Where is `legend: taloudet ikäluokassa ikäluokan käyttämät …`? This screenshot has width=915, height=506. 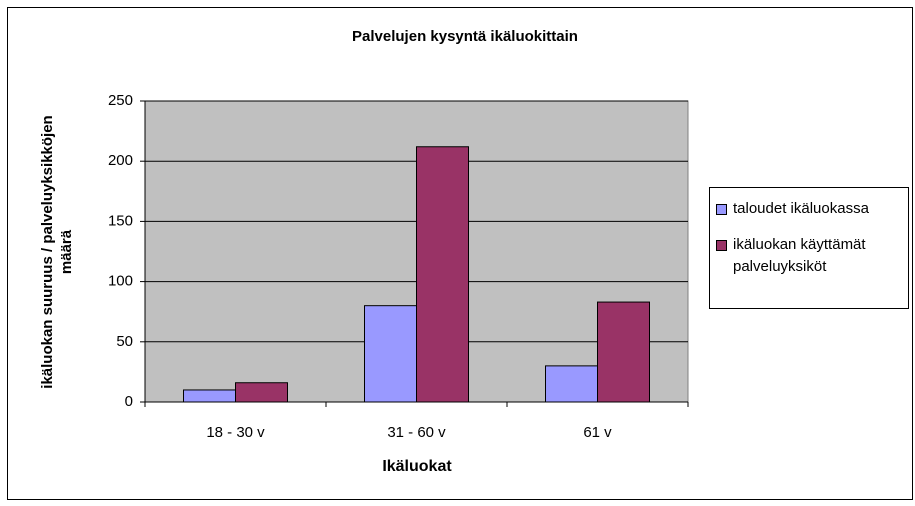
legend: taloudet ikäluokassa ikäluokan käyttämät … is located at coordinates (809, 248).